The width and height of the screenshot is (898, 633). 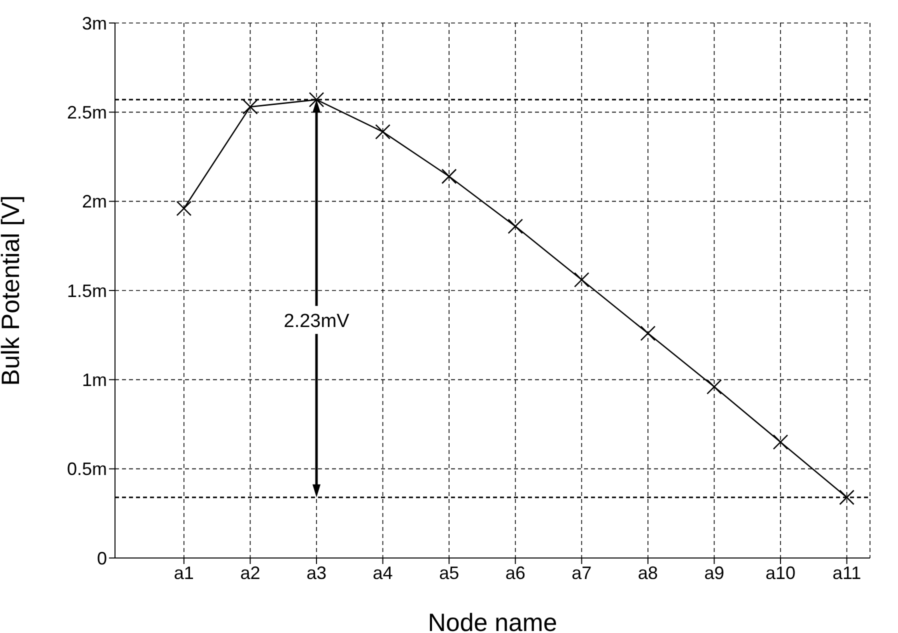 I want to click on y-tick-label: 2.5m, so click(x=86, y=112).